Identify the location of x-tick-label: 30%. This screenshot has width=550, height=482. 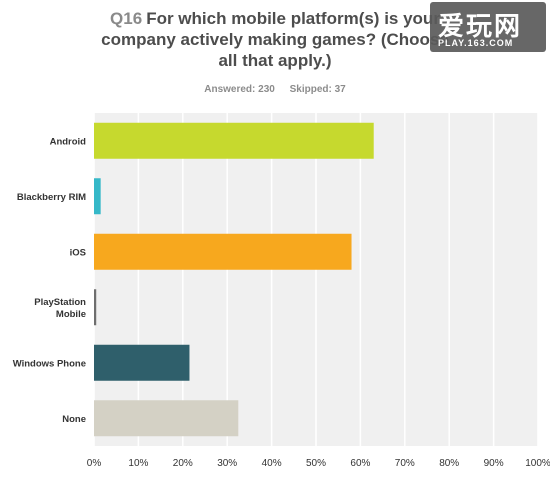
(227, 463).